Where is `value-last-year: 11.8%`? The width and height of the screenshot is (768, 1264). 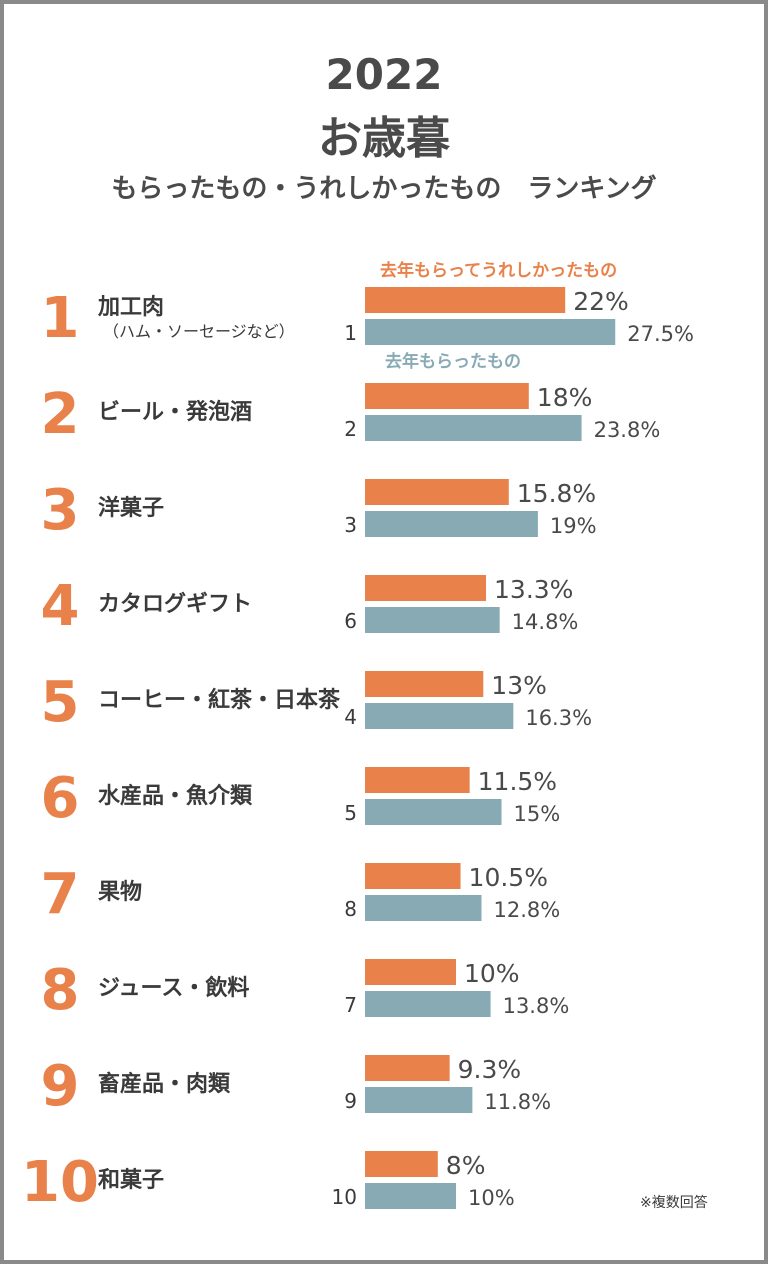
value-last-year: 11.8% is located at coordinates (517, 1102).